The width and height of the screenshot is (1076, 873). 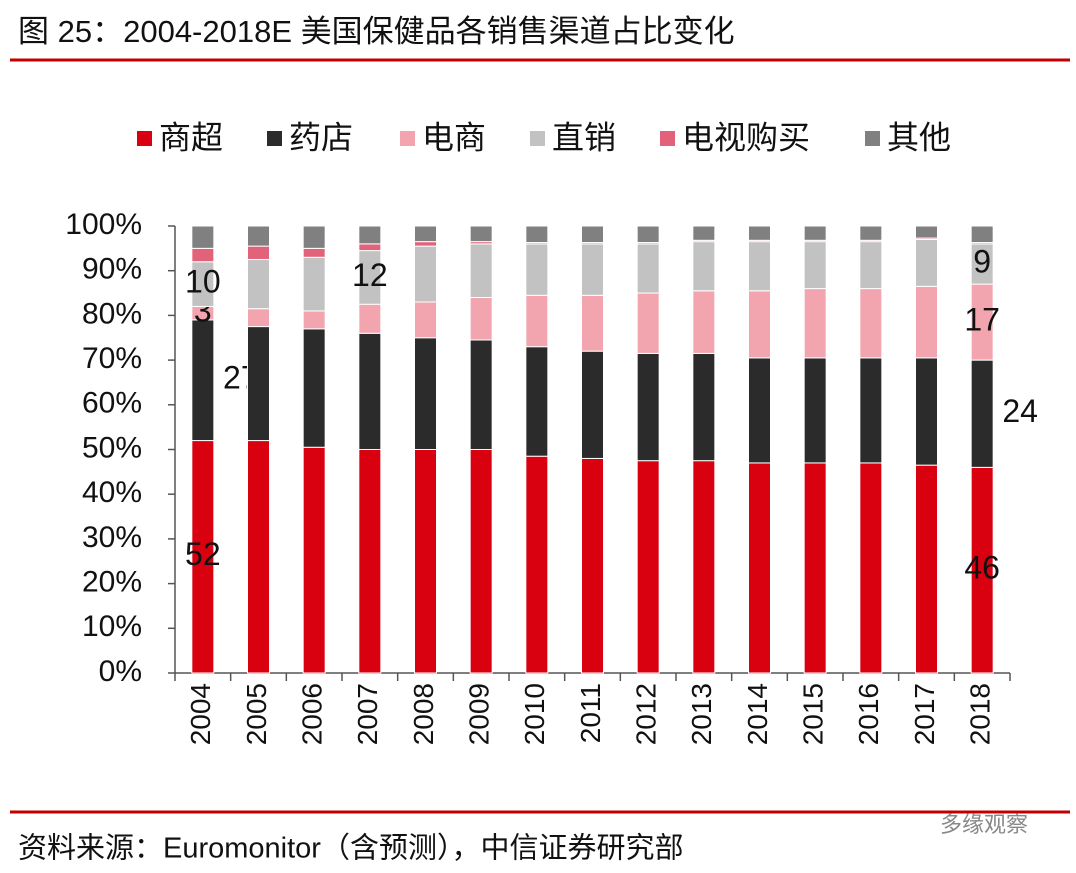 What do you see at coordinates (376, 31) in the screenshot?
I see `chart-title: 图 25：2004-2018E 美国保健品各销售渠道占比变化` at bounding box center [376, 31].